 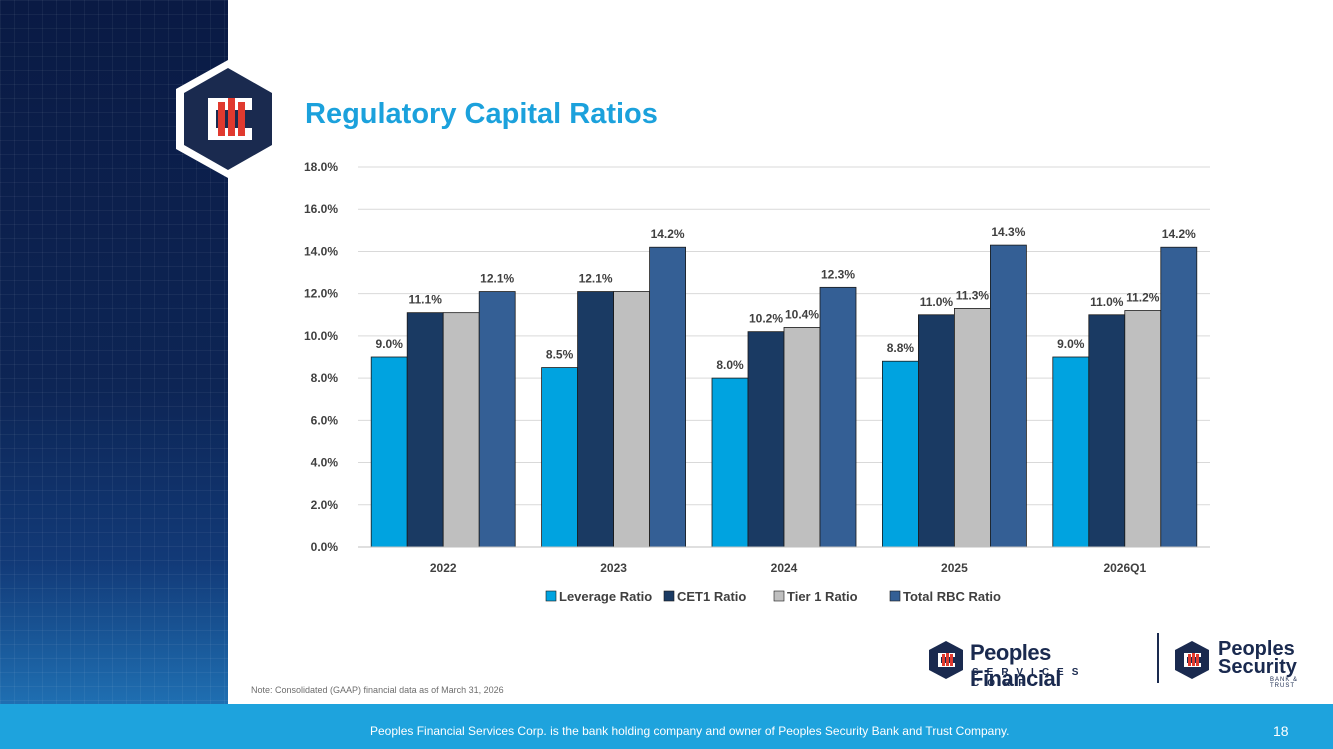 What do you see at coordinates (1281, 731) in the screenshot?
I see `page-number: 18` at bounding box center [1281, 731].